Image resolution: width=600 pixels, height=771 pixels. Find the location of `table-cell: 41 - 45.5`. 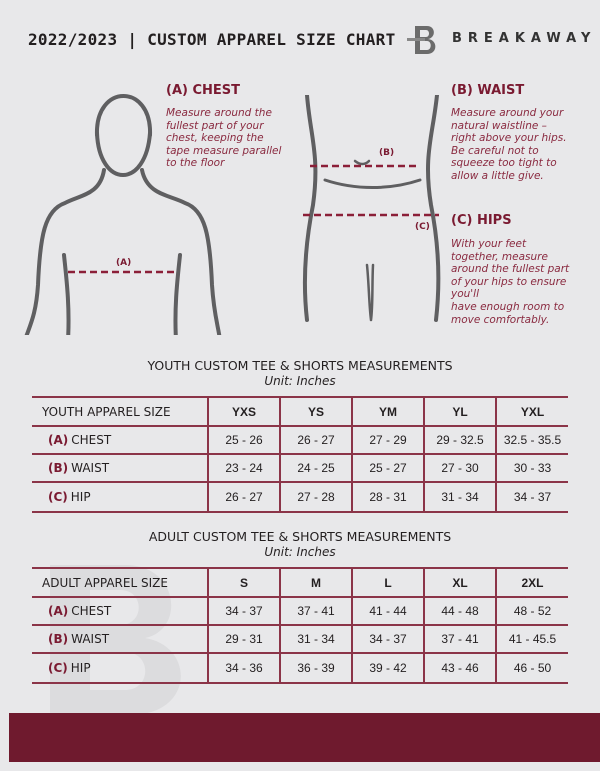

table-cell: 41 - 45.5 is located at coordinates (531, 638).